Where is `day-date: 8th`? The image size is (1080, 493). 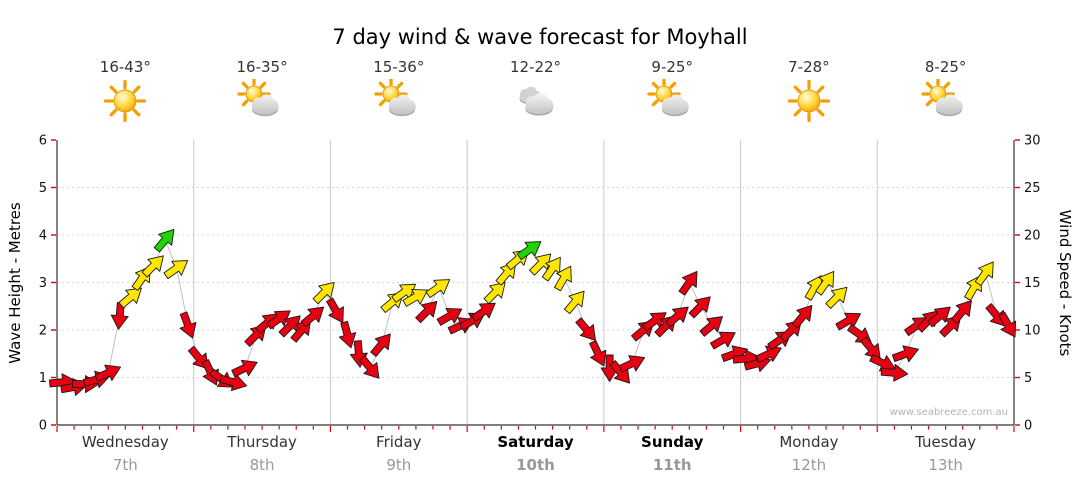
day-date: 8th is located at coordinates (262, 465).